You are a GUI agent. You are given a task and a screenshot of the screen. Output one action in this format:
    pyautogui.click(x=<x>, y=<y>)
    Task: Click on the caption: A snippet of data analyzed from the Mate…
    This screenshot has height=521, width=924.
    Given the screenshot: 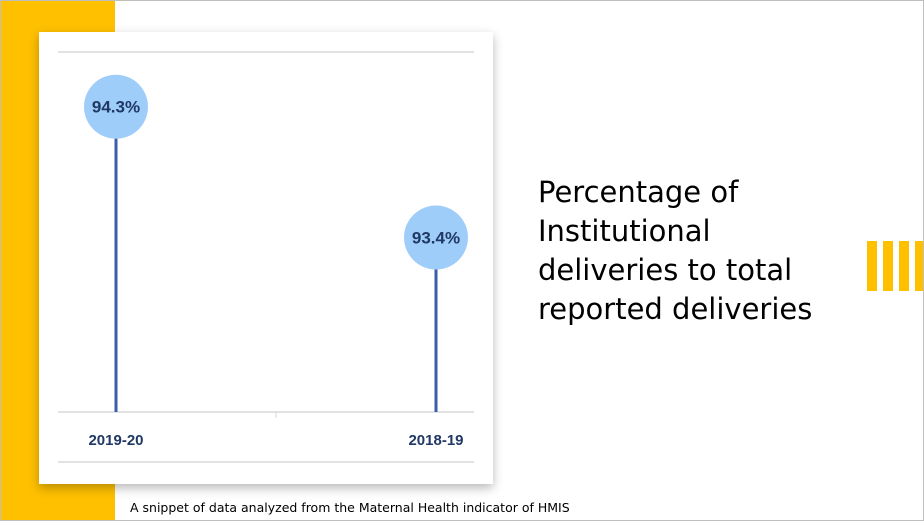 What is the action you would take?
    pyautogui.click(x=350, y=507)
    